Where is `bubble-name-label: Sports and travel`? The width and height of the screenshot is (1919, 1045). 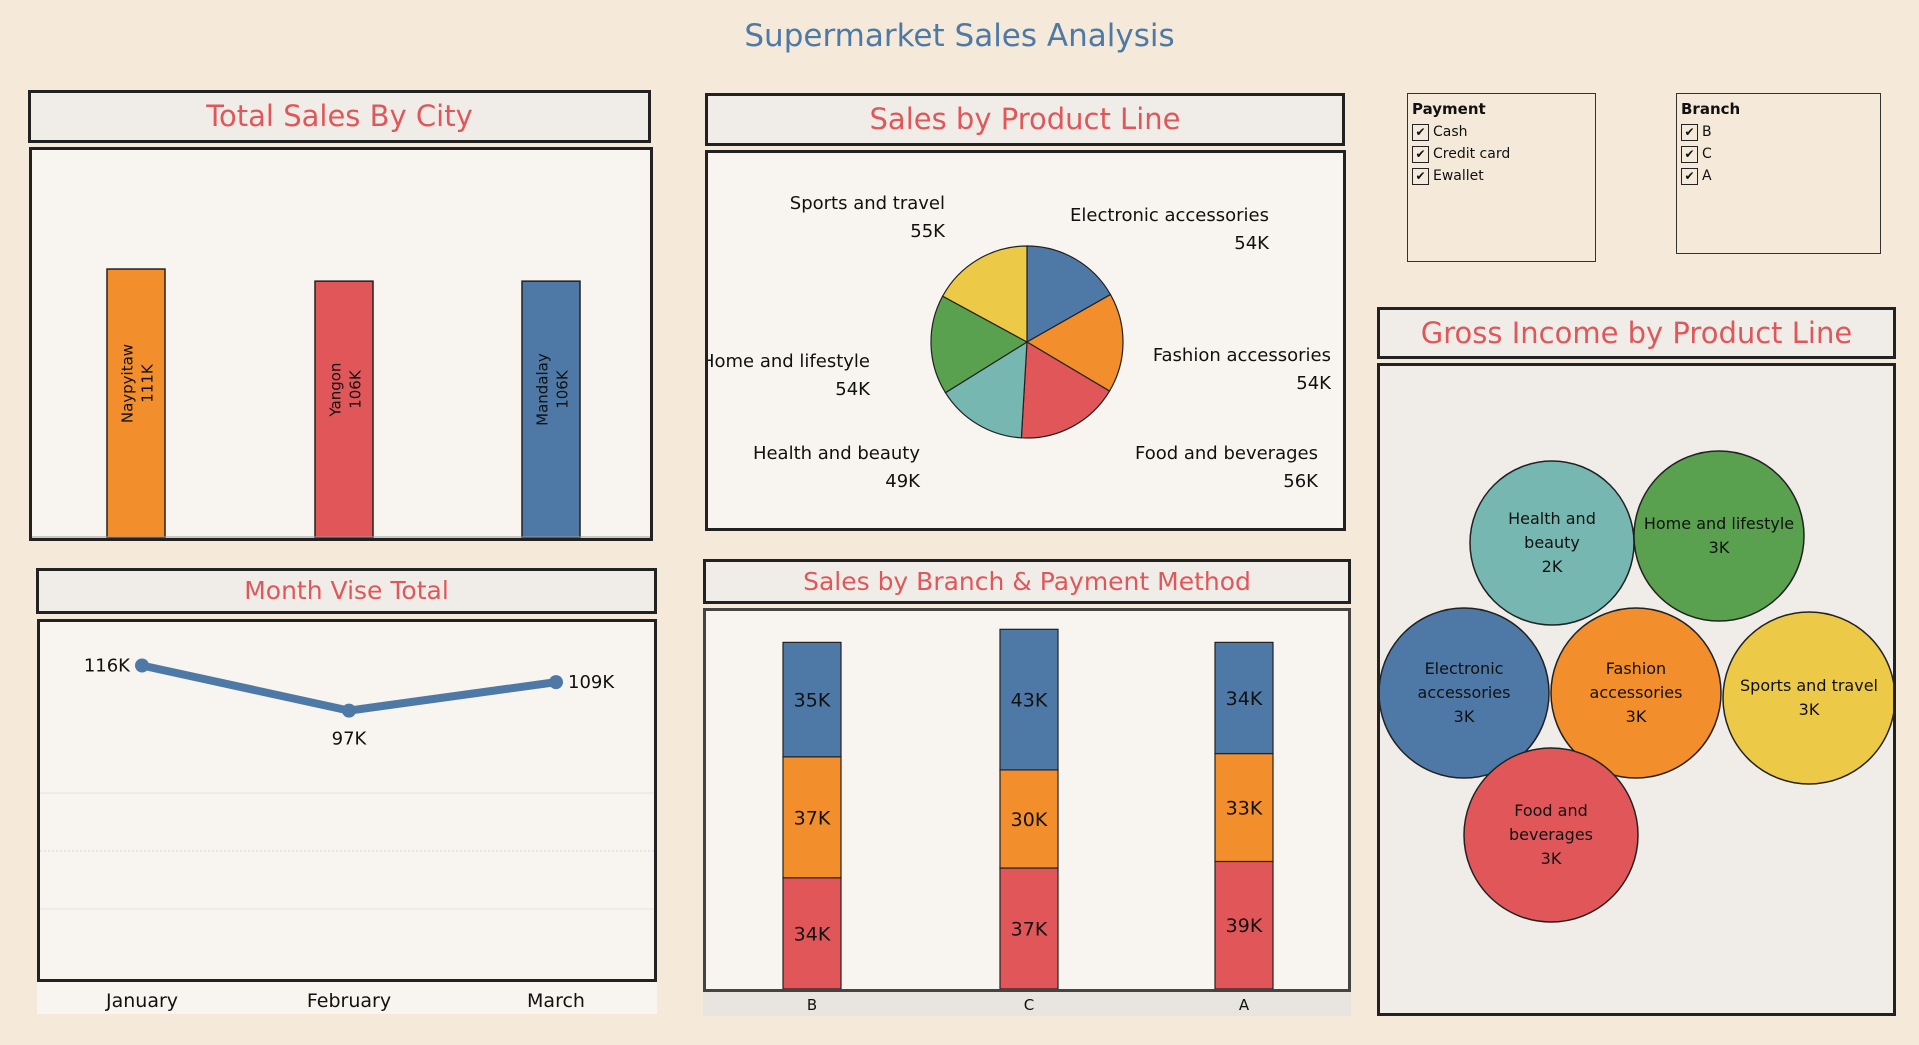 bubble-name-label: Sports and travel is located at coordinates (1809, 685).